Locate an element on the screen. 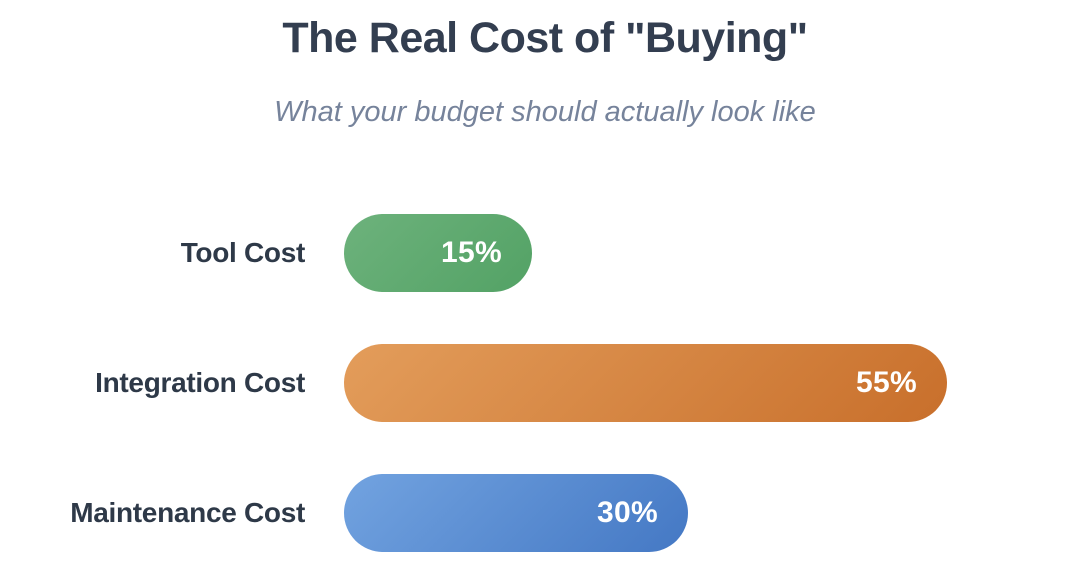  bar-category-label: Maintenance Cost is located at coordinates (187, 512).